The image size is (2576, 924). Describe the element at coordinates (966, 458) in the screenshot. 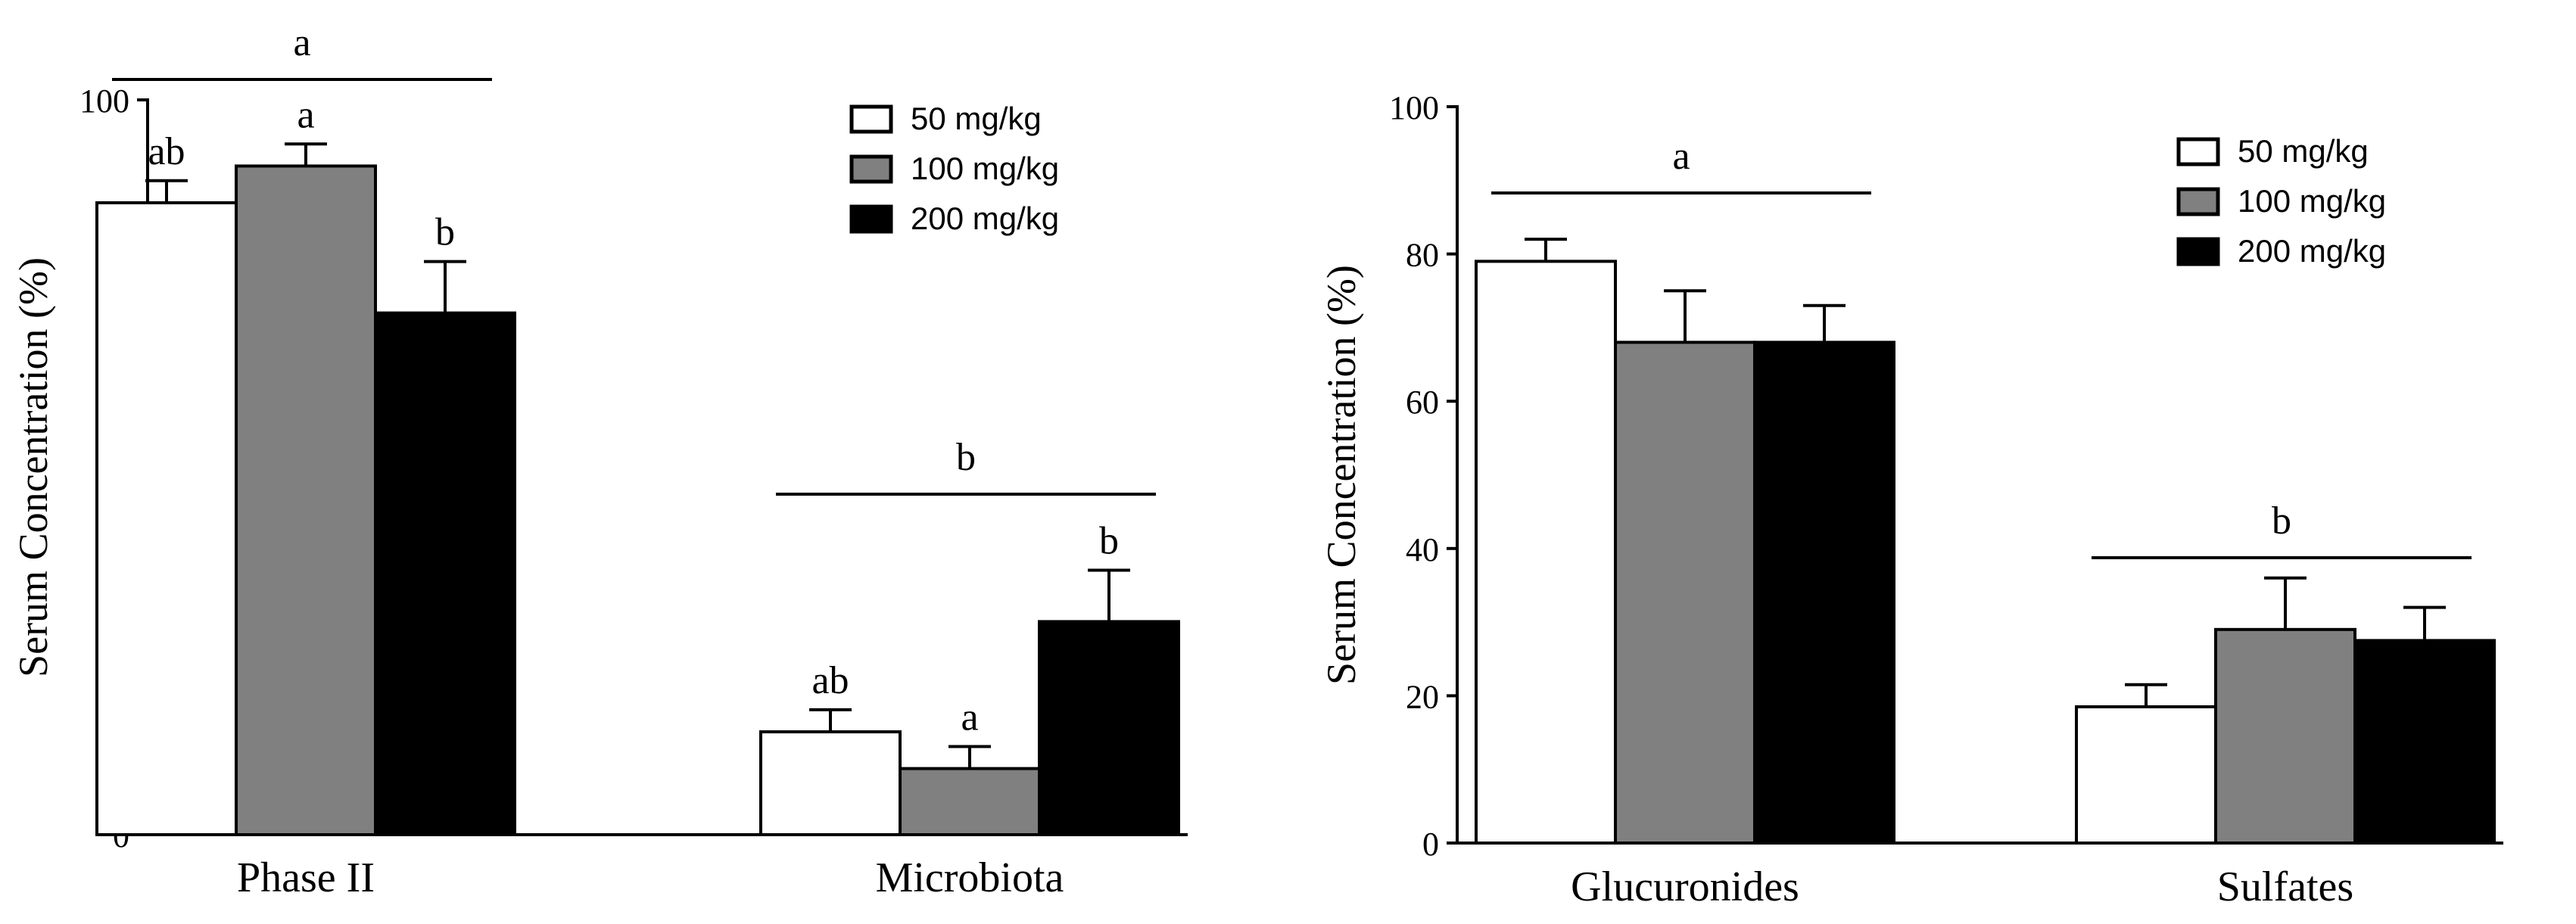

I see `chart0-group-letter: b` at that location.